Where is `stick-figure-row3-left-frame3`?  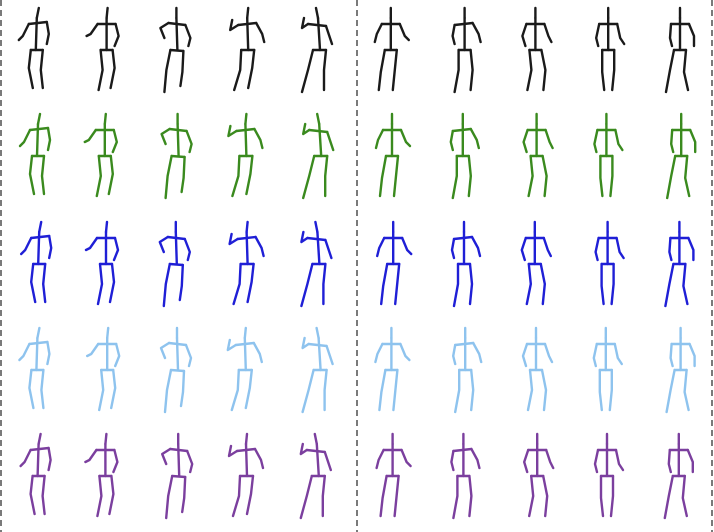 stick-figure-row3-left-frame3 is located at coordinates (175, 264).